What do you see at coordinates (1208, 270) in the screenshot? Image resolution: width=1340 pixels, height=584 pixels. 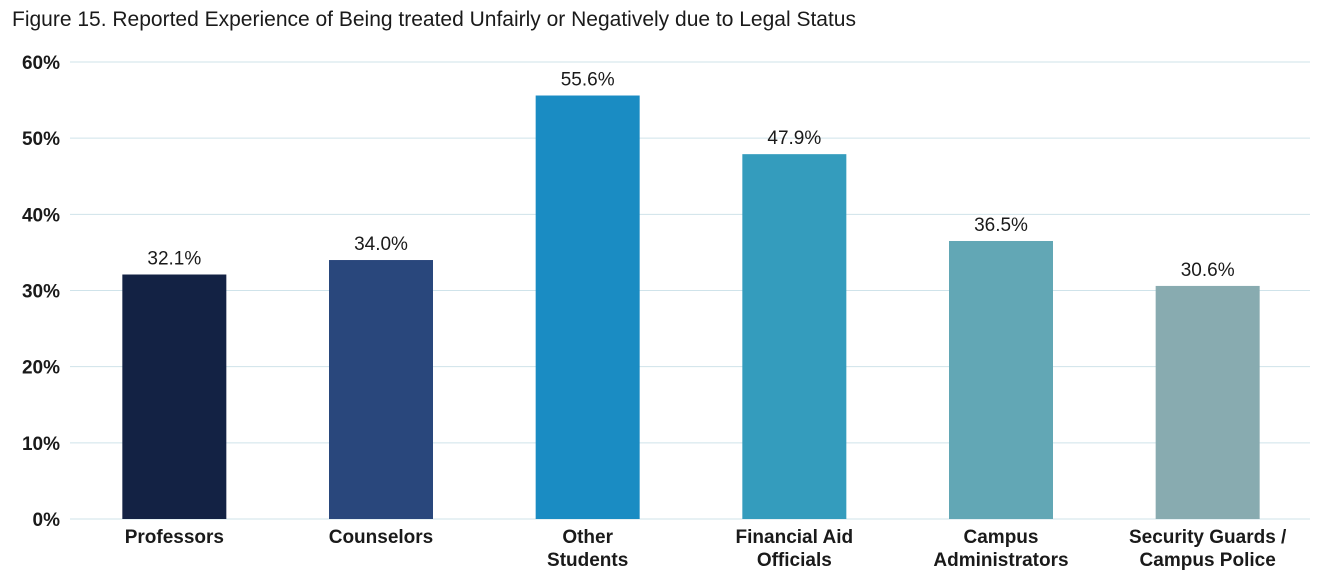 I see `data-label: 30.6%` at bounding box center [1208, 270].